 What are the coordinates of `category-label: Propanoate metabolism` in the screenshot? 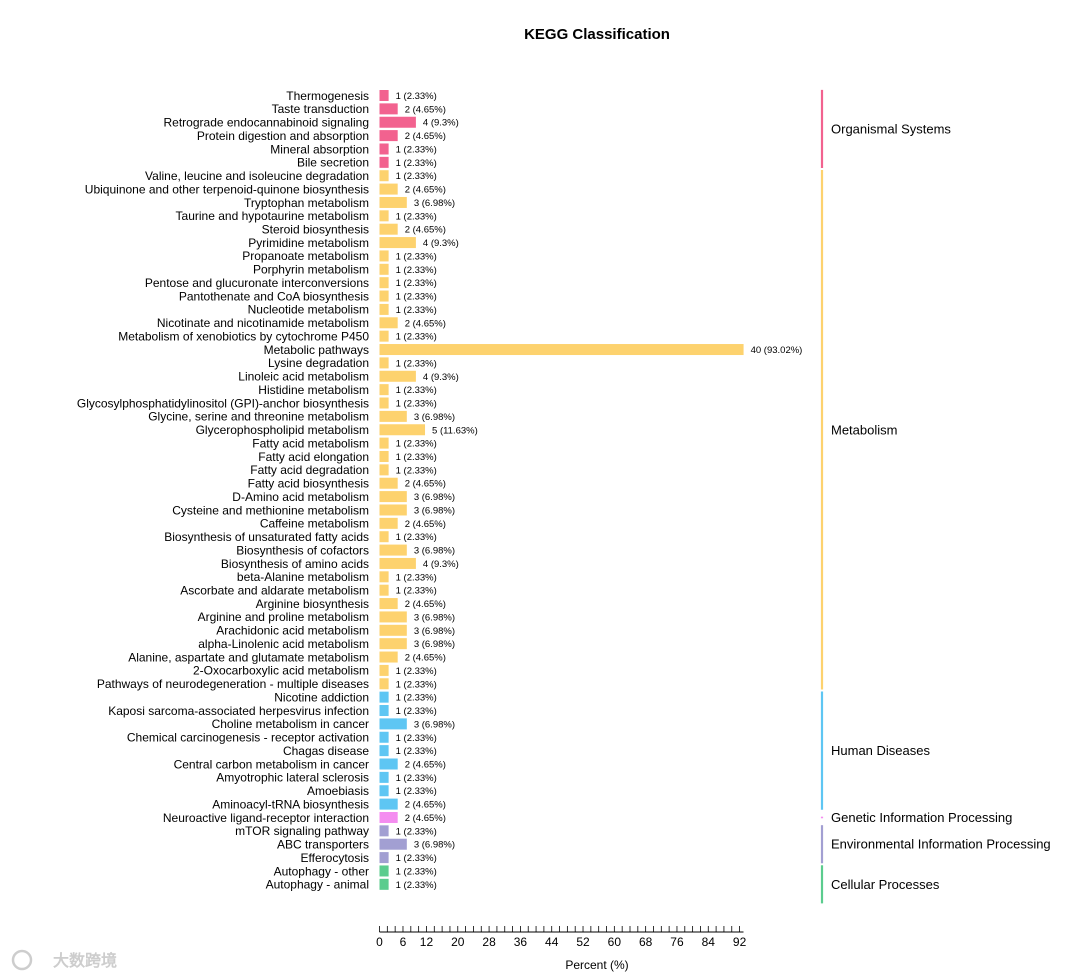 It's located at (305, 256).